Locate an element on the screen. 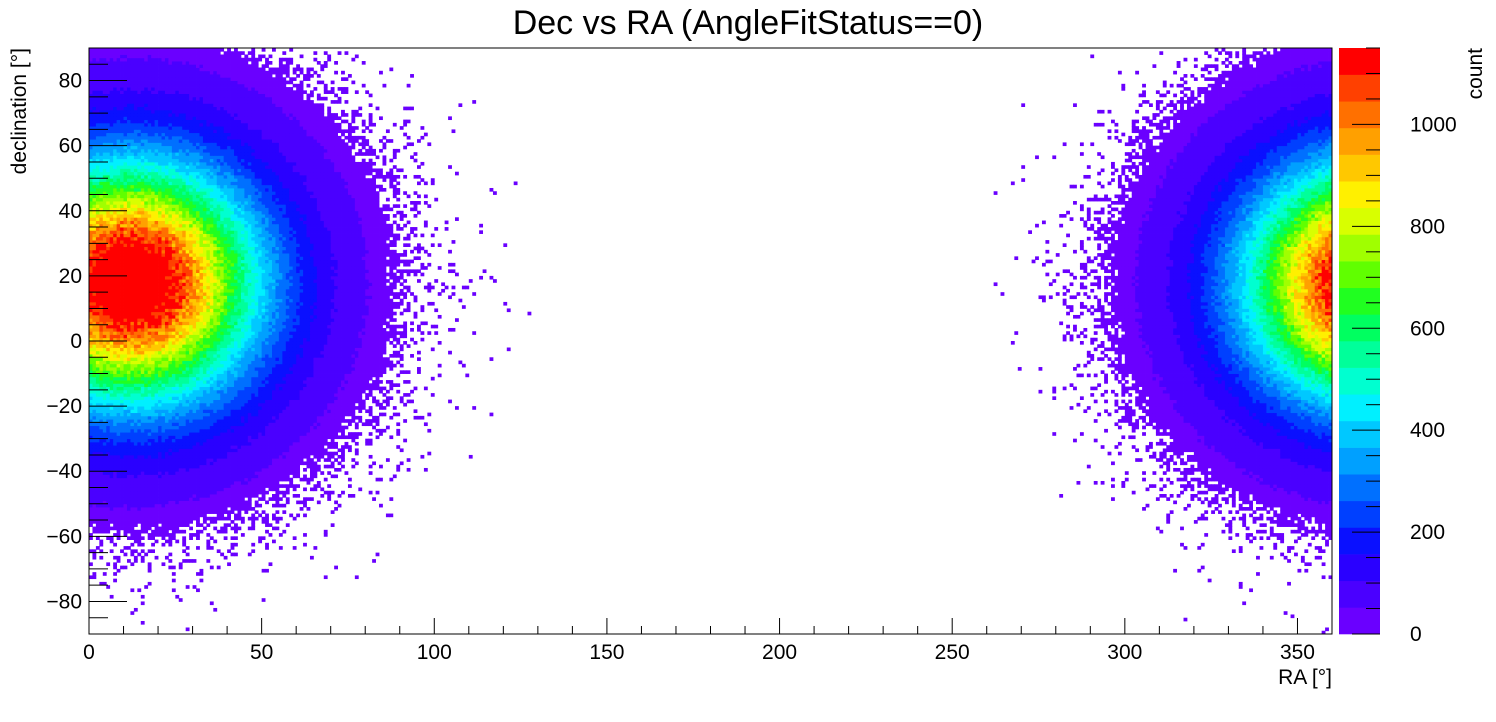 The image size is (1496, 722). chart-title: Dec vs RA (AngleFitStatus==0) is located at coordinates (748, 23).